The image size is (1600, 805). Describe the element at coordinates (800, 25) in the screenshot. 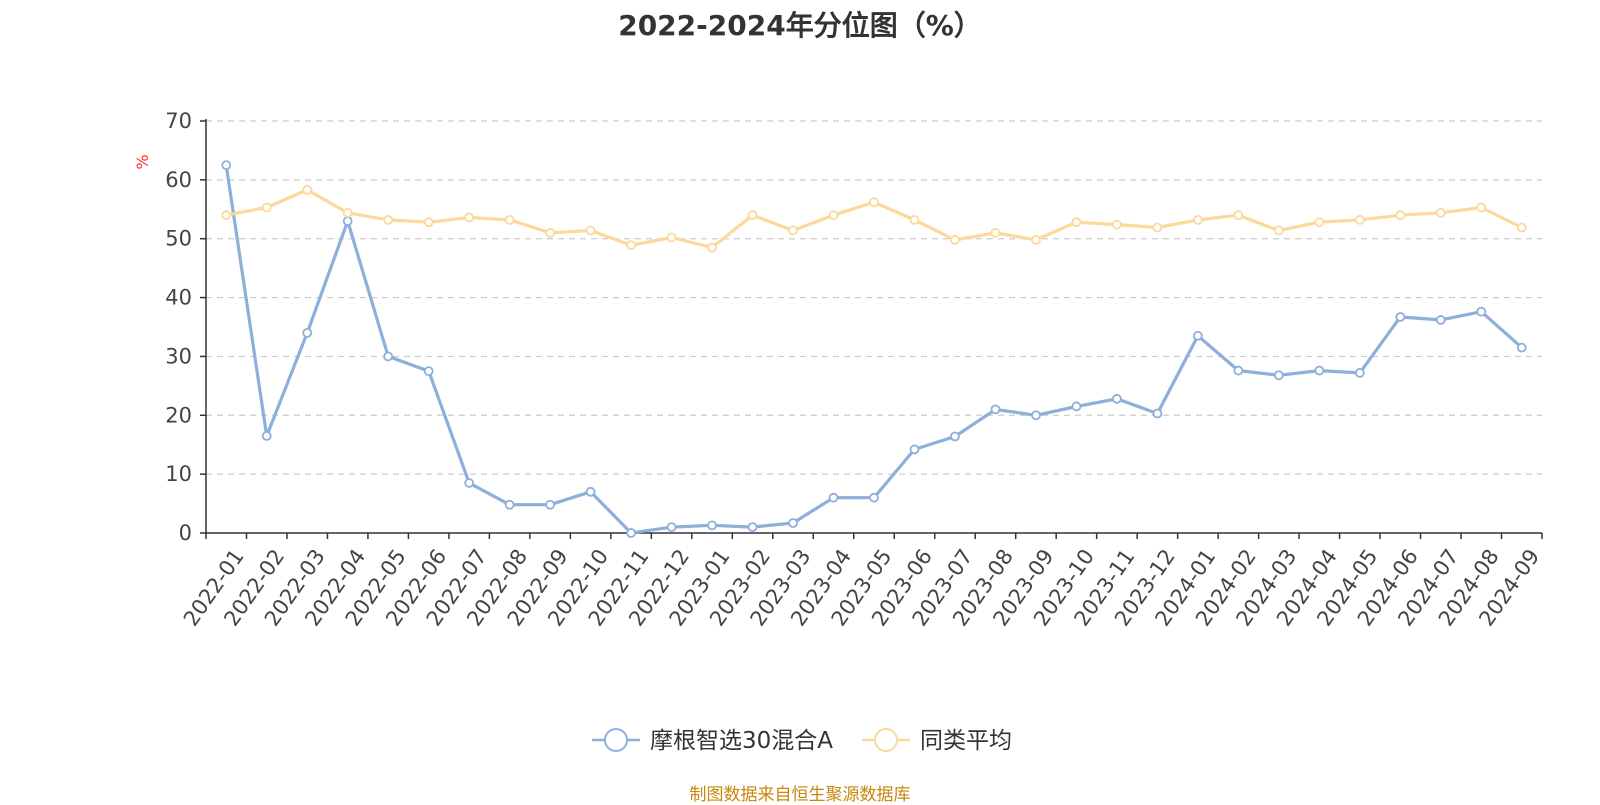

I see `chart-title: 2022-2024年分位图（%）` at that location.